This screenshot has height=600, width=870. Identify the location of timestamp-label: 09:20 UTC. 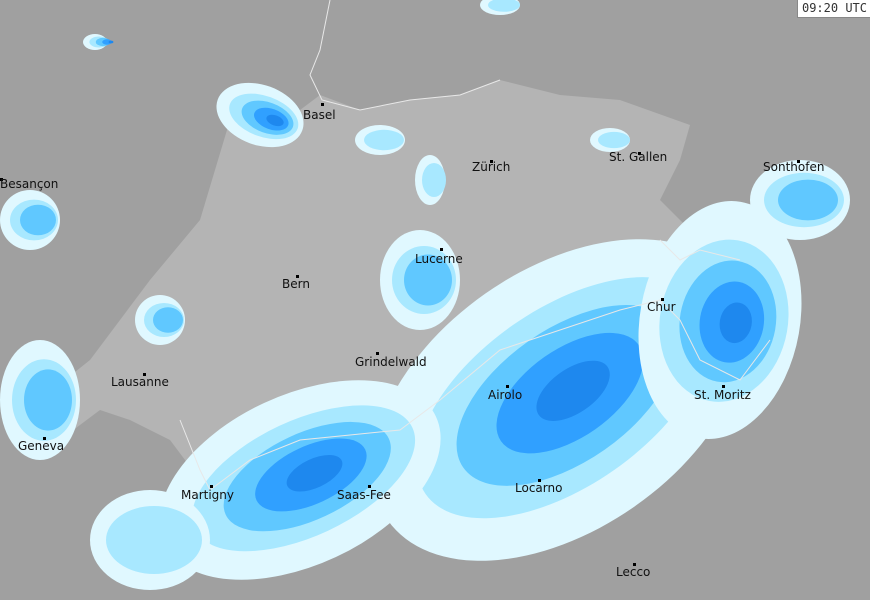
(833, 9).